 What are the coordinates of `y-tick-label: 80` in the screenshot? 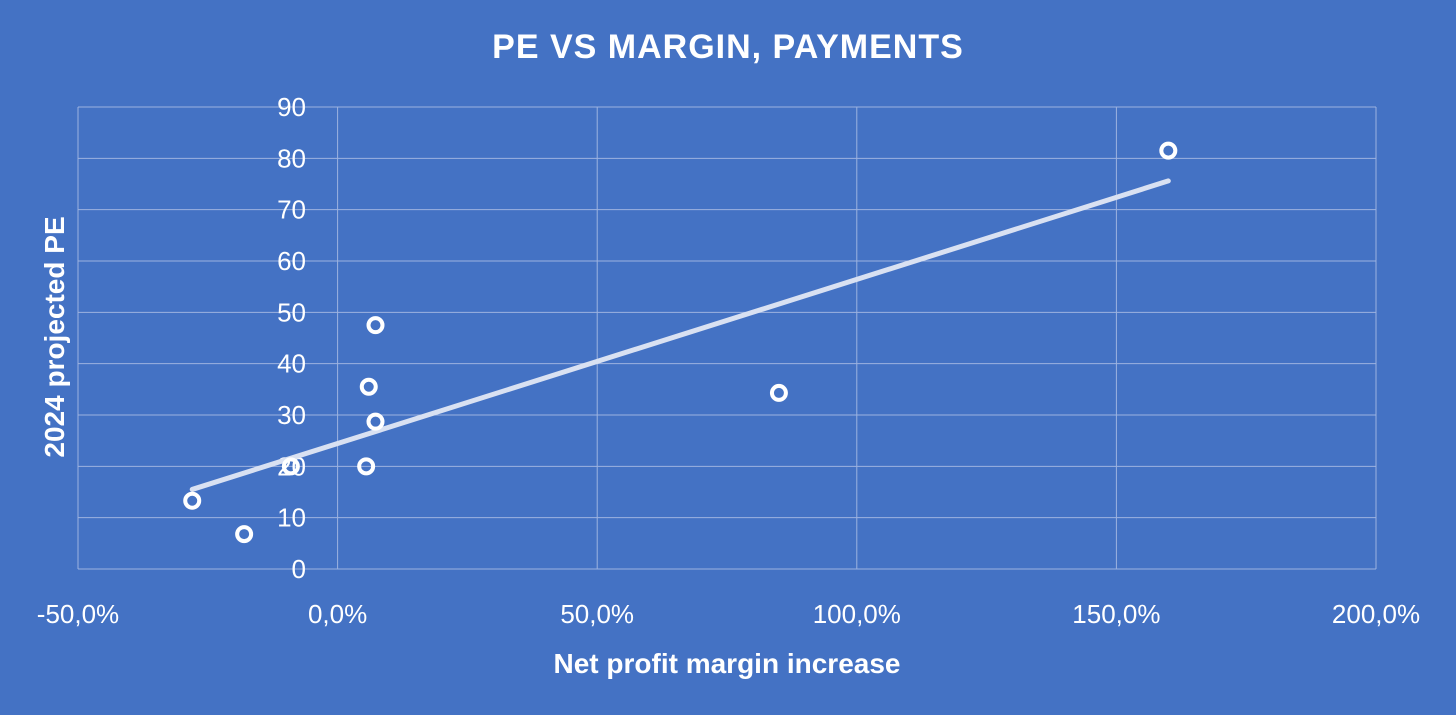 It's located at (291, 158).